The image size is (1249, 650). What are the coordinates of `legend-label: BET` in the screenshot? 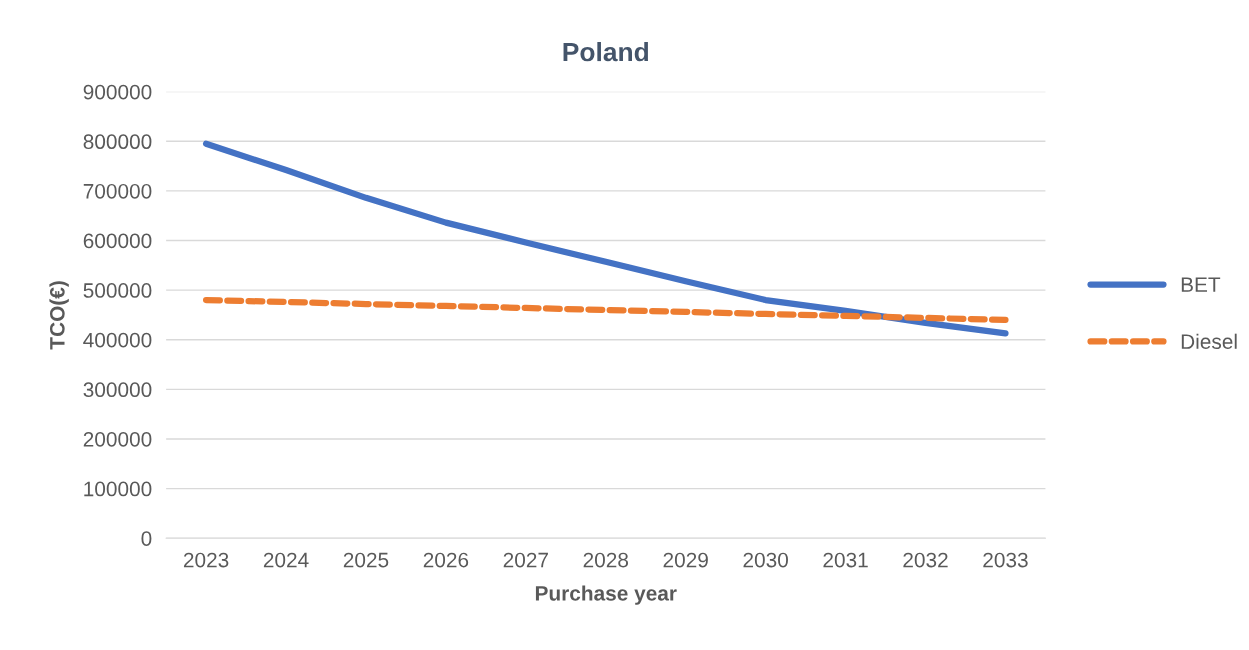 It's located at (1201, 284).